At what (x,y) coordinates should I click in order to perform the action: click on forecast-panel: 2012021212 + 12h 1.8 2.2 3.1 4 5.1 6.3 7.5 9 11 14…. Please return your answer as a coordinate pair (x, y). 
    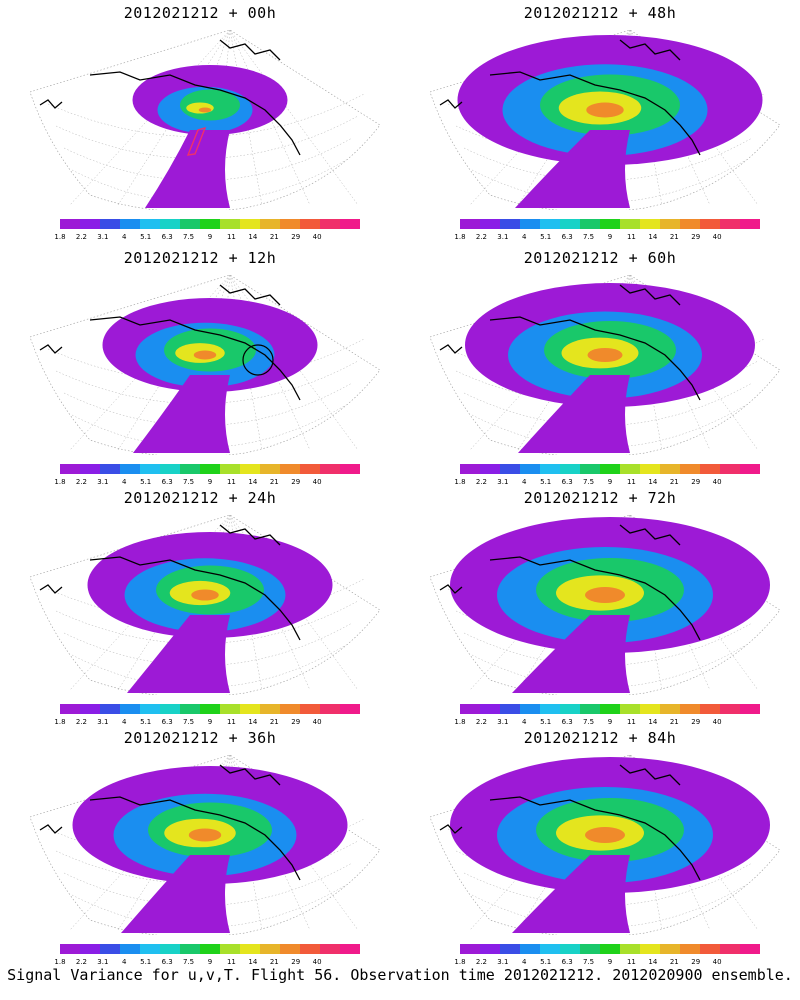
    Looking at the image, I should click on (200, 366).